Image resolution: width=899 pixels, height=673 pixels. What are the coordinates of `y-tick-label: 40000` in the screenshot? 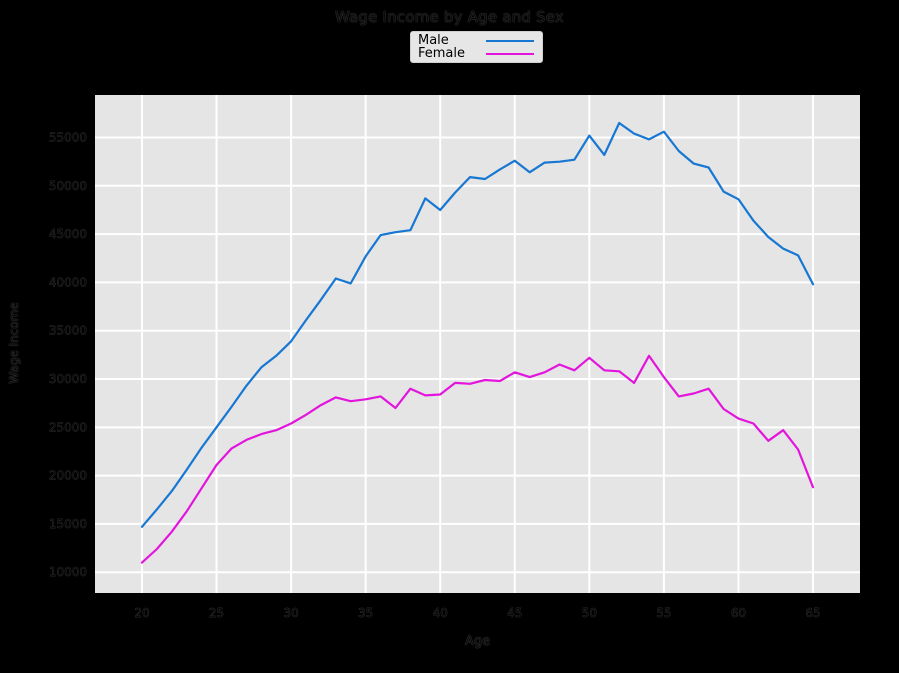 It's located at (68, 282).